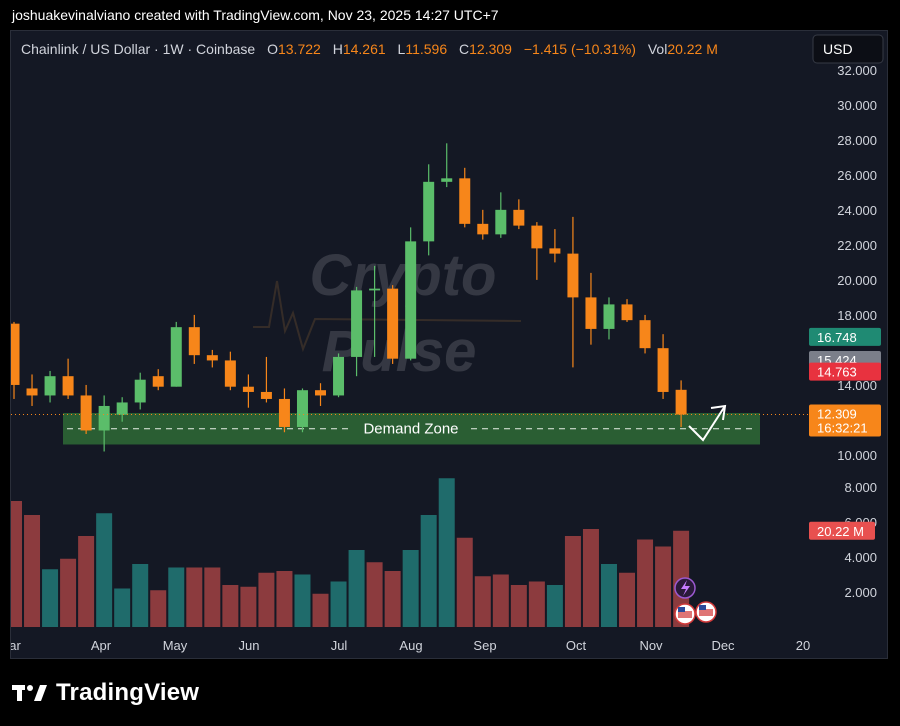 This screenshot has height=726, width=900. I want to click on legend-open-value: 13.722, so click(299, 49).